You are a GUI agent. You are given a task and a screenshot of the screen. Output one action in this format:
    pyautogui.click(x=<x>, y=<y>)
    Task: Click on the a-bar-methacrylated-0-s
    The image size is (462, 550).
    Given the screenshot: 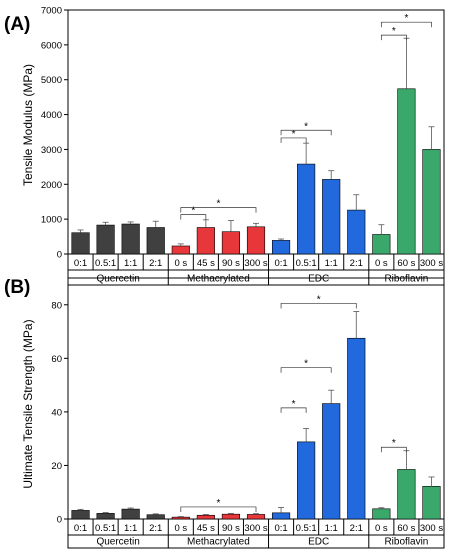 What is the action you would take?
    pyautogui.click(x=180, y=250)
    